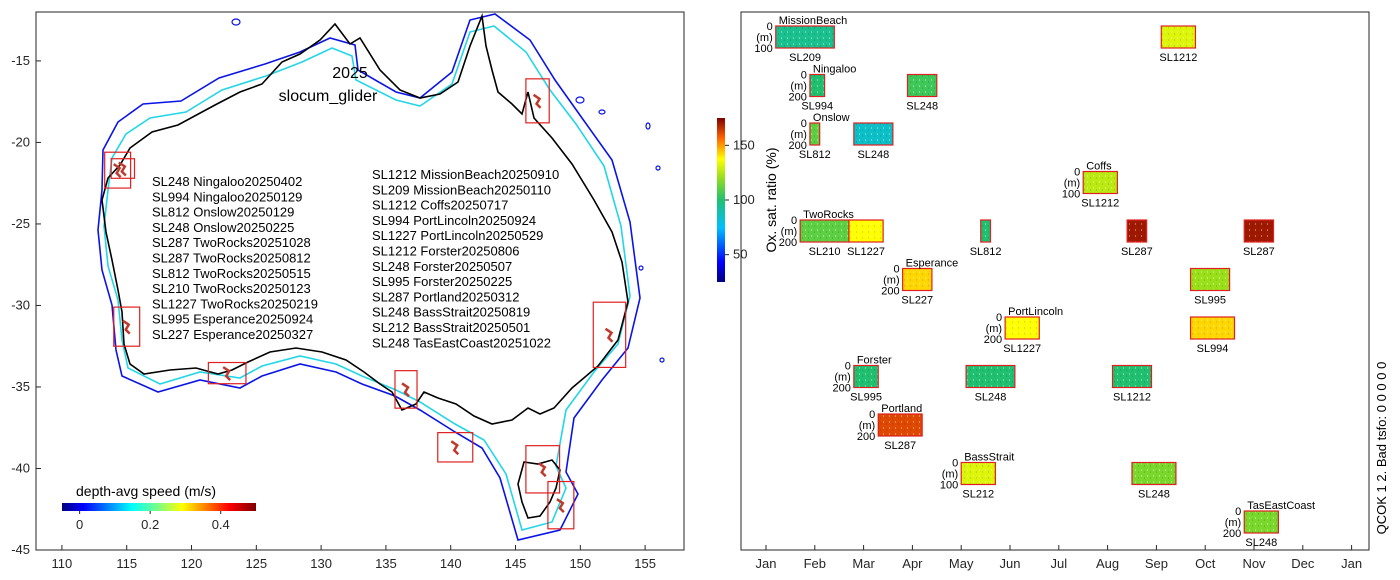 This screenshot has height=580, width=1400. Describe the element at coordinates (989, 458) in the screenshot. I see `site-name-label: BassStrait` at that location.